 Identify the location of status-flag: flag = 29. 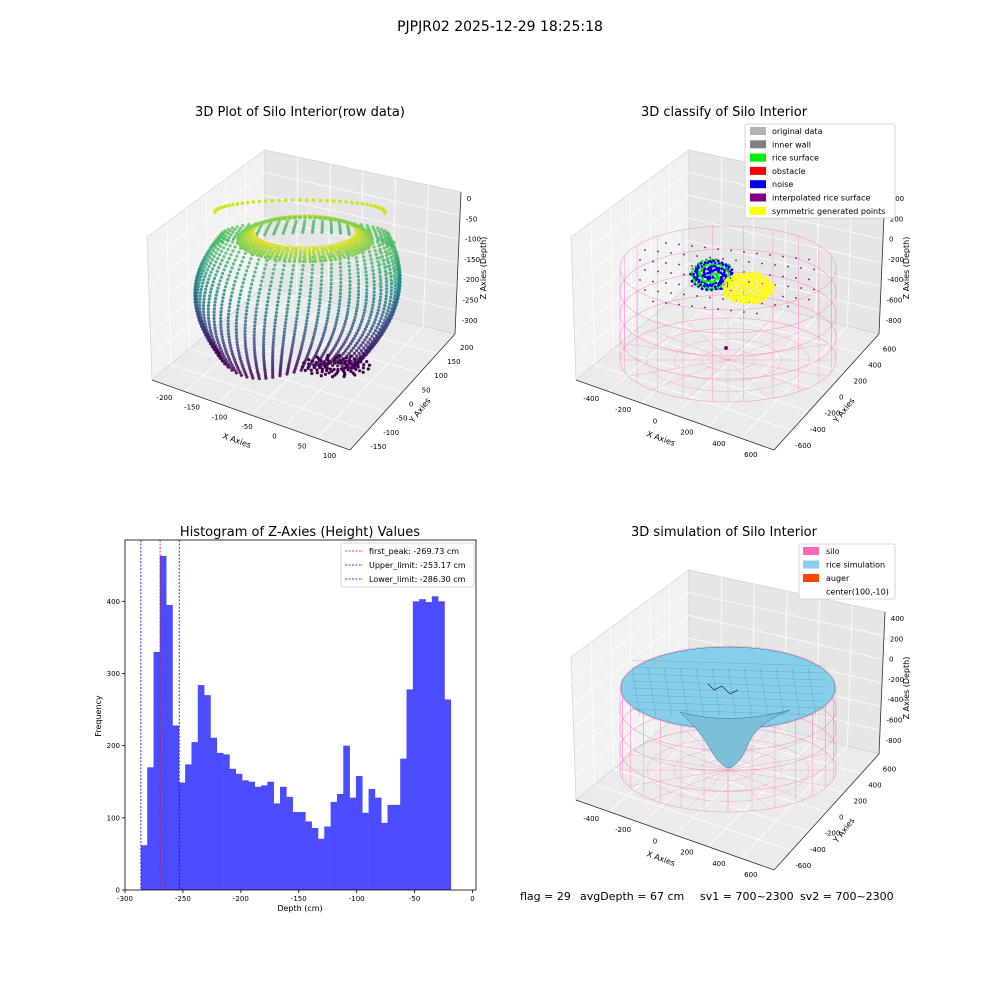
(545, 896).